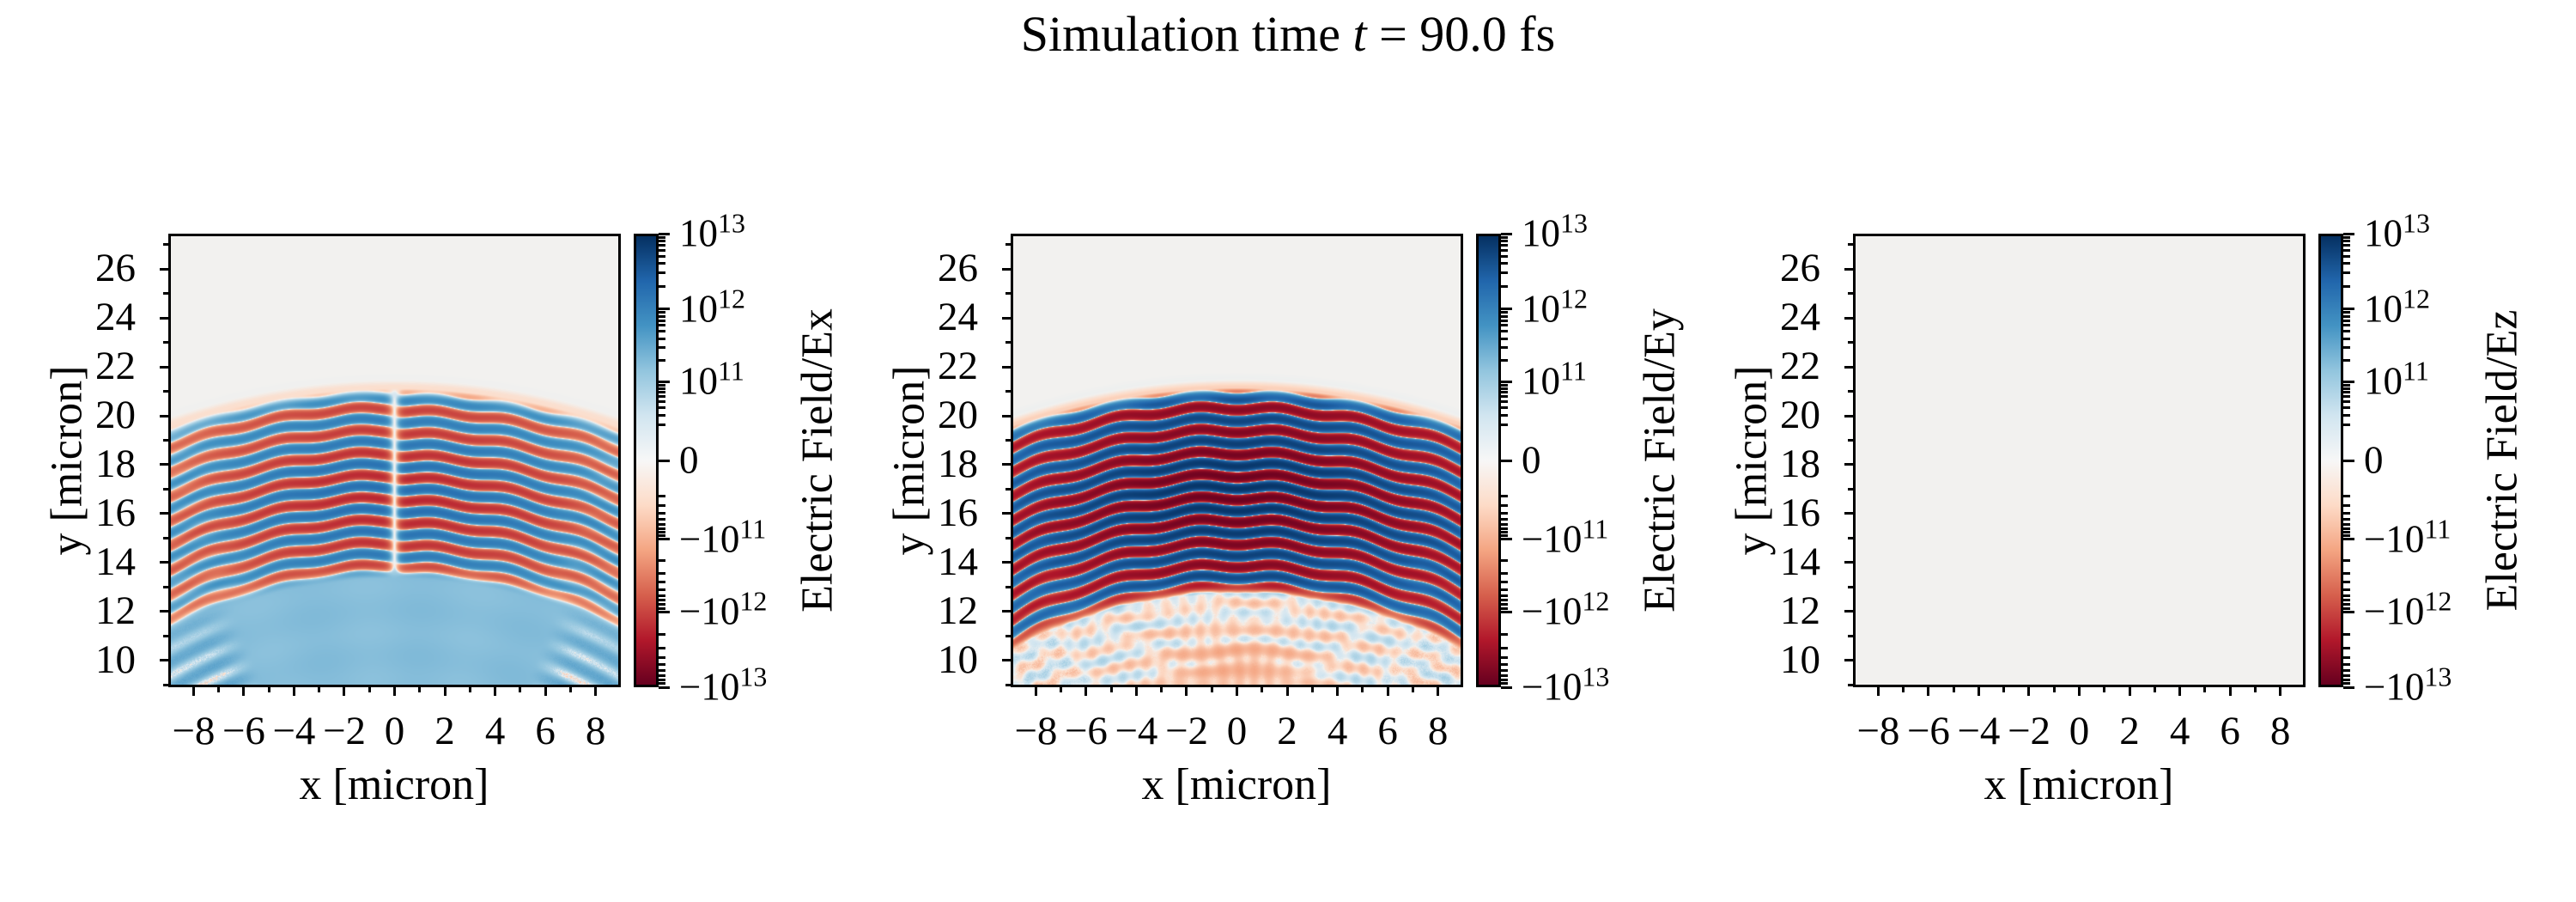 This screenshot has height=902, width=2576. Describe the element at coordinates (1438, 731) in the screenshot. I see `x-tick-label: 8` at that location.